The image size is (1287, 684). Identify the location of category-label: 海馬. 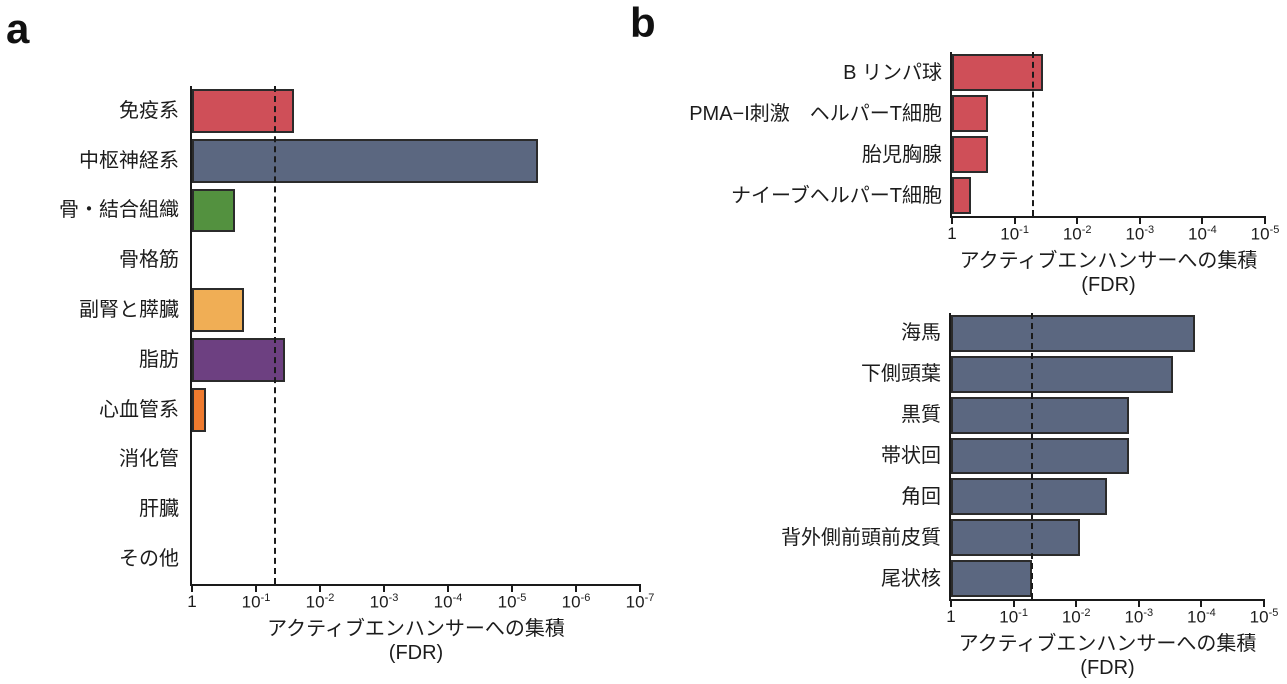
(921, 333).